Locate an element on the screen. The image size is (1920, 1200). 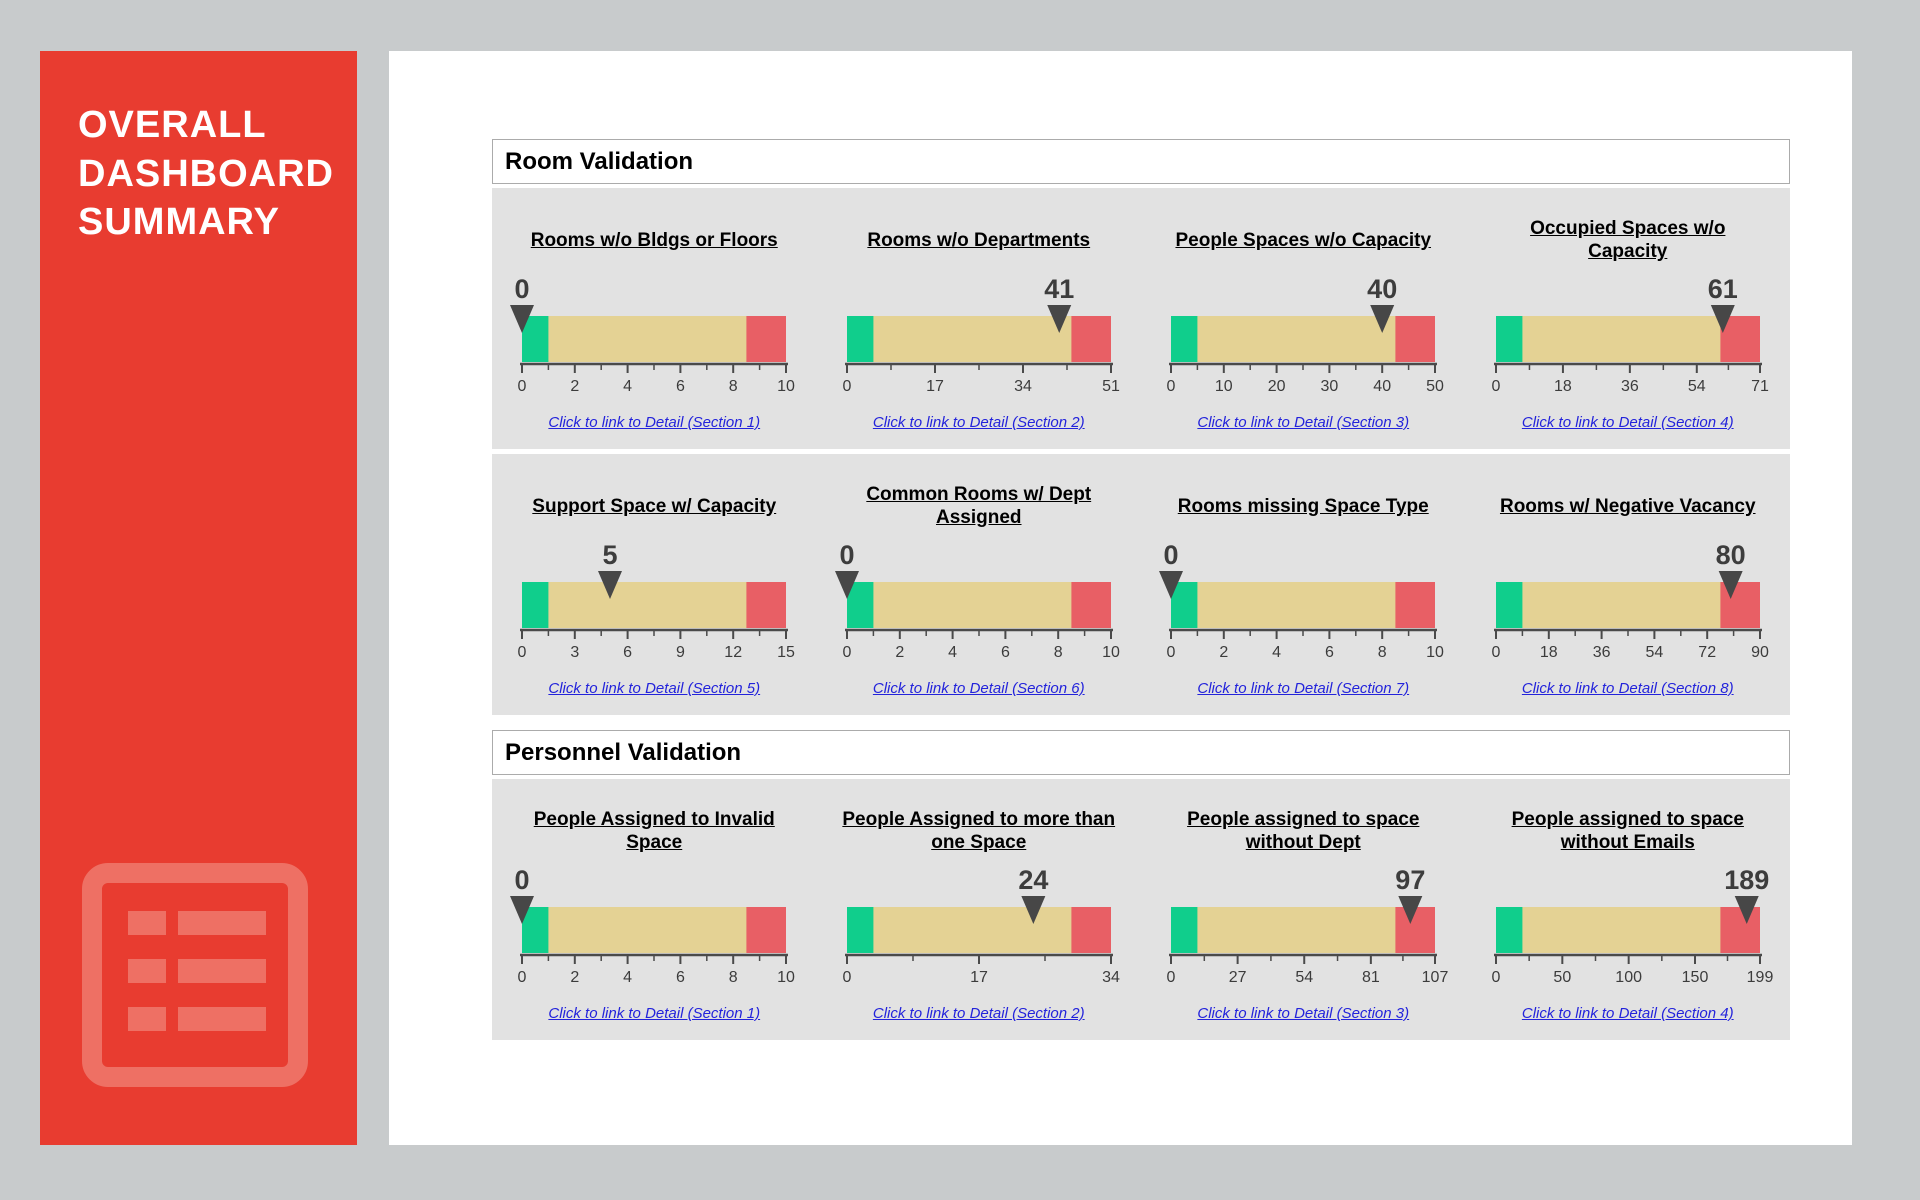
tick-label: 90 is located at coordinates (1760, 652).